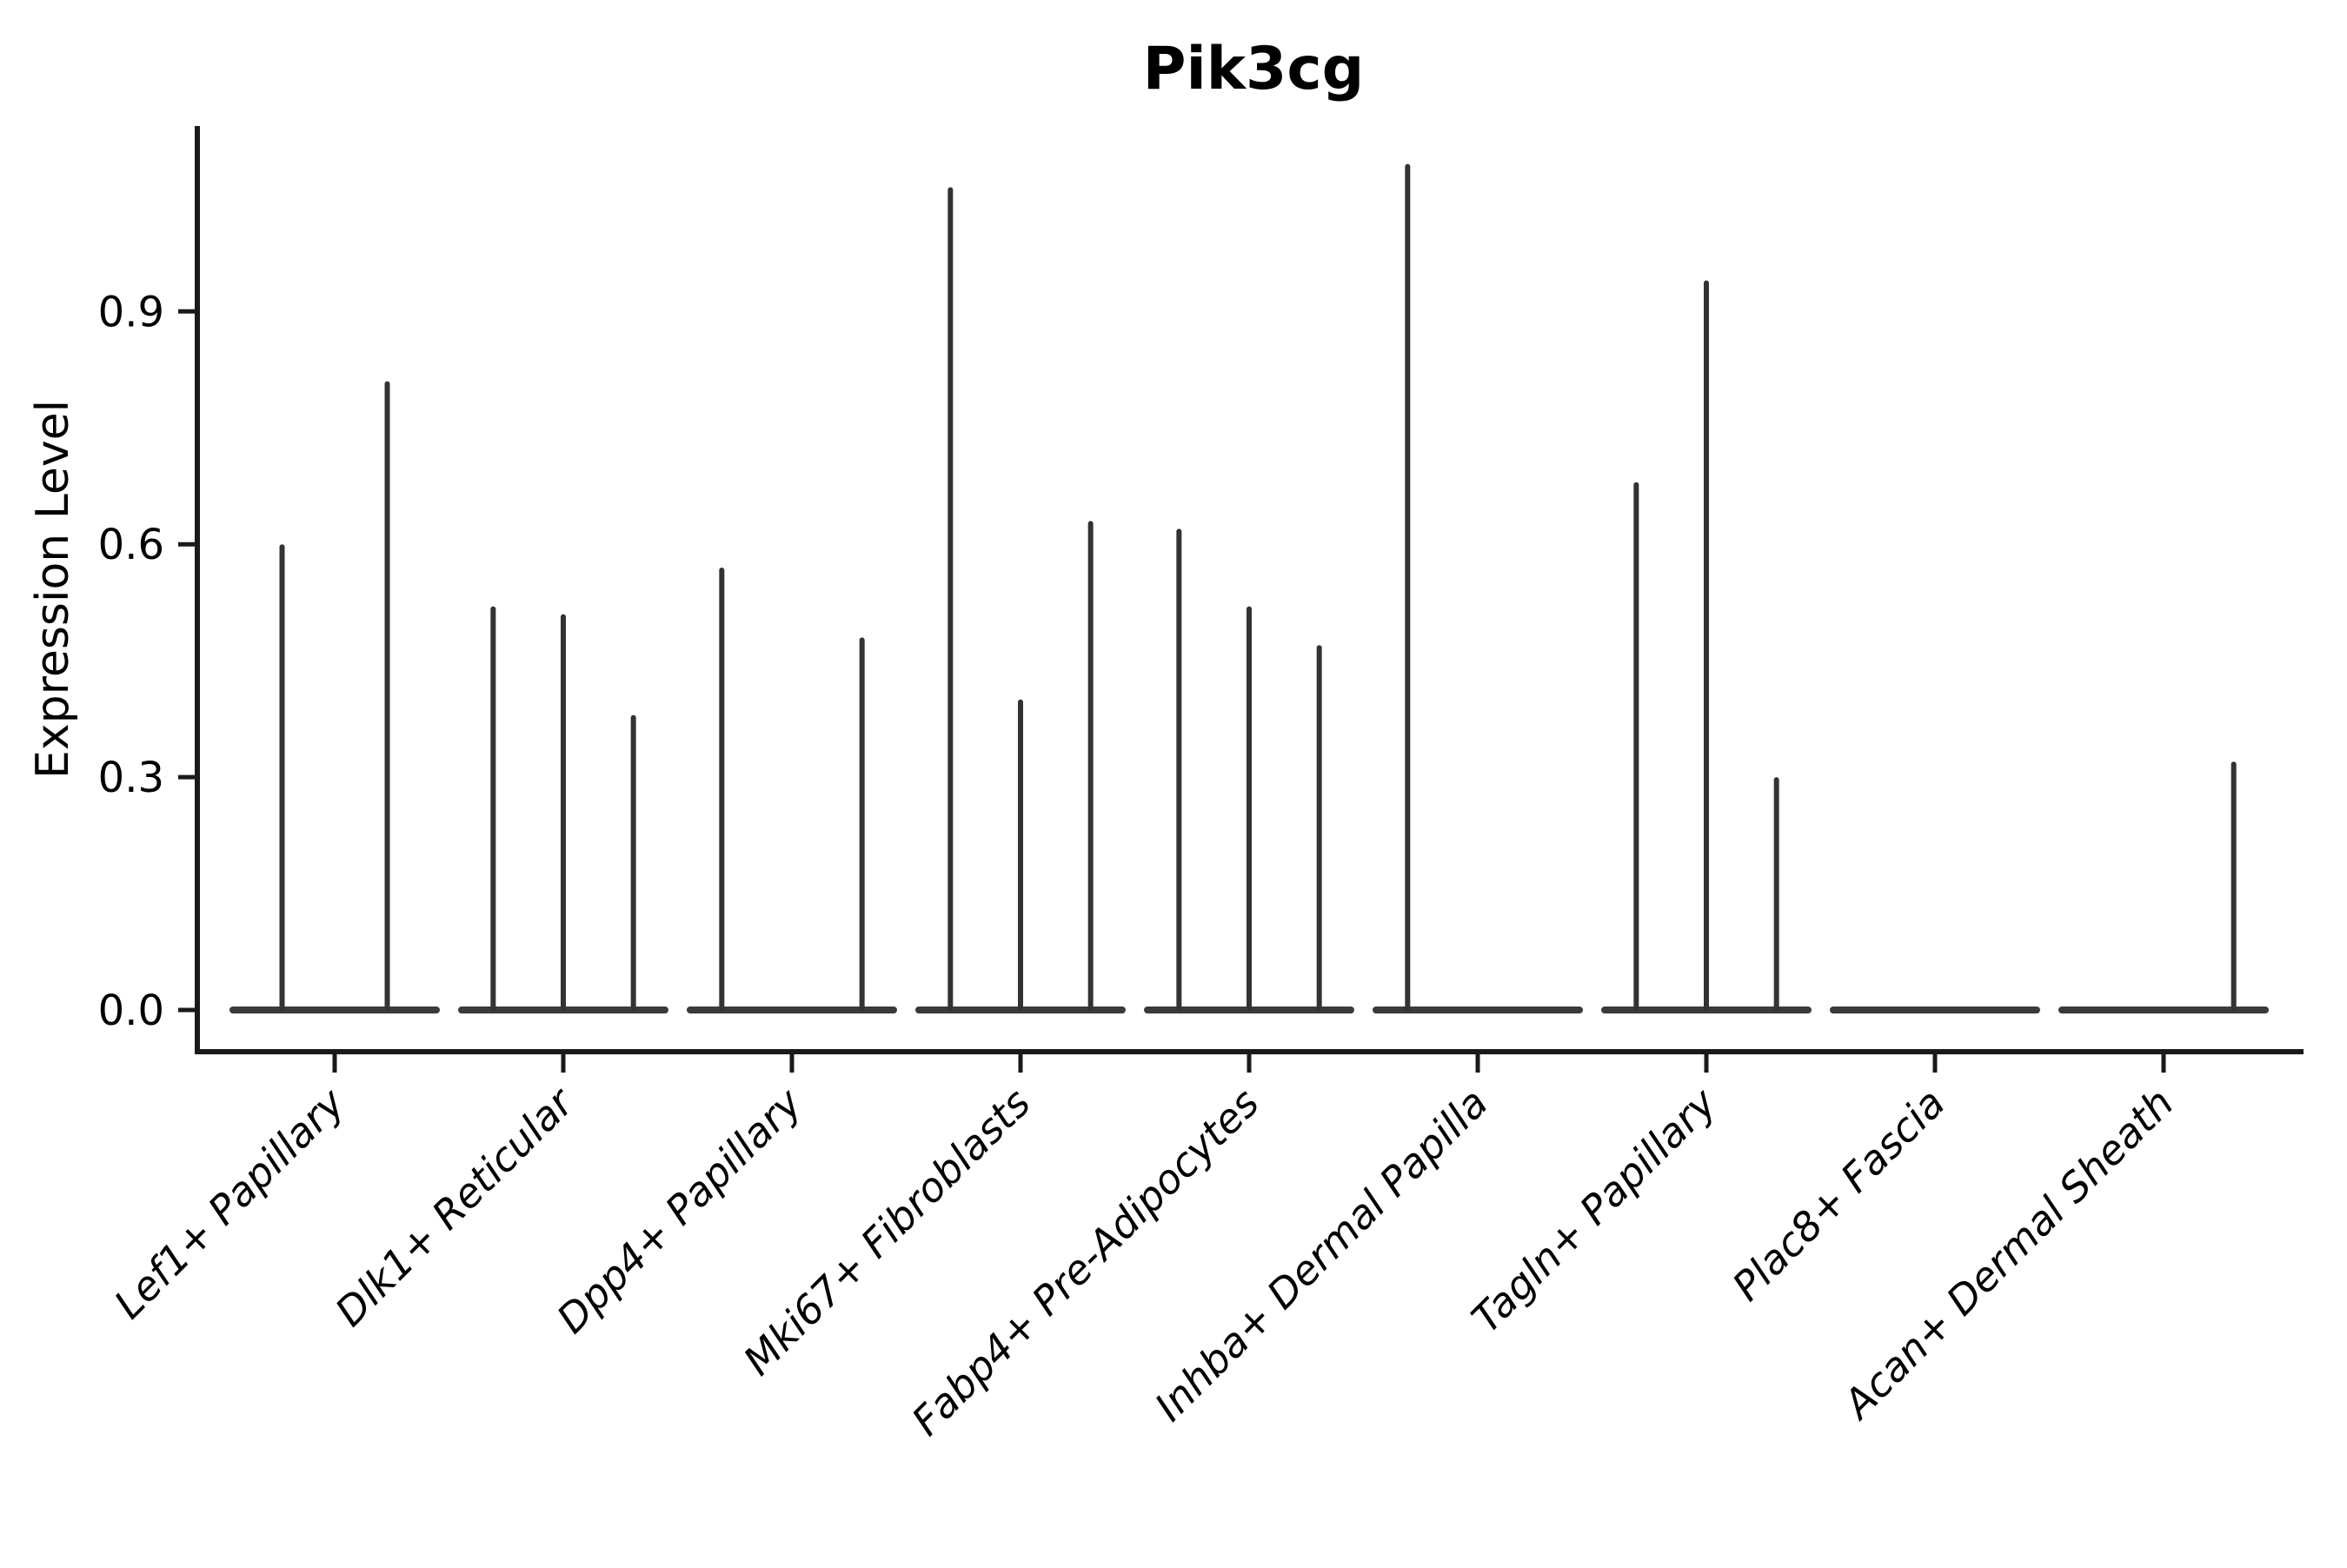 The width and height of the screenshot is (2347, 1568). Describe the element at coordinates (131, 778) in the screenshot. I see `y-tick-label: 0.3` at that location.